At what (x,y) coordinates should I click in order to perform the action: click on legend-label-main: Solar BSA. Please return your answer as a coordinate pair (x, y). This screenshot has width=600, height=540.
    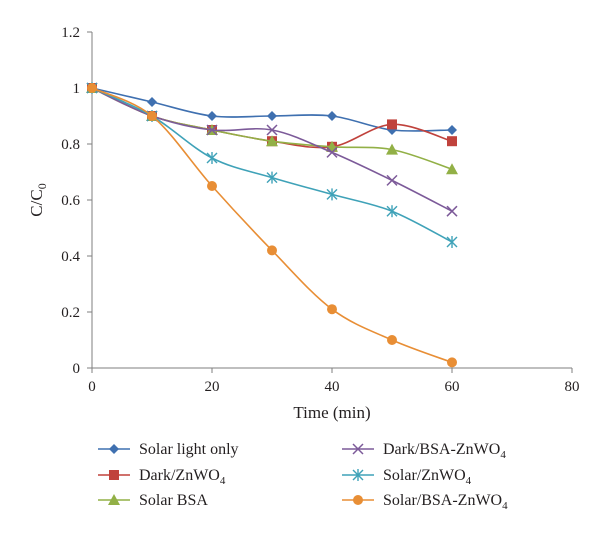
    Looking at the image, I should click on (173, 500).